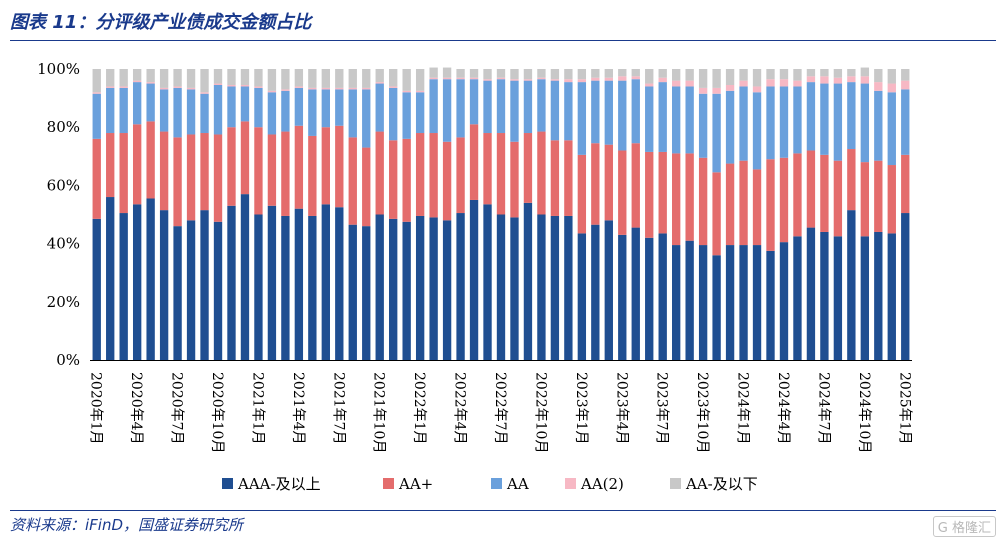 Image resolution: width=1006 pixels, height=541 pixels. I want to click on x-tick-label: 2020年4月, so click(136, 408).